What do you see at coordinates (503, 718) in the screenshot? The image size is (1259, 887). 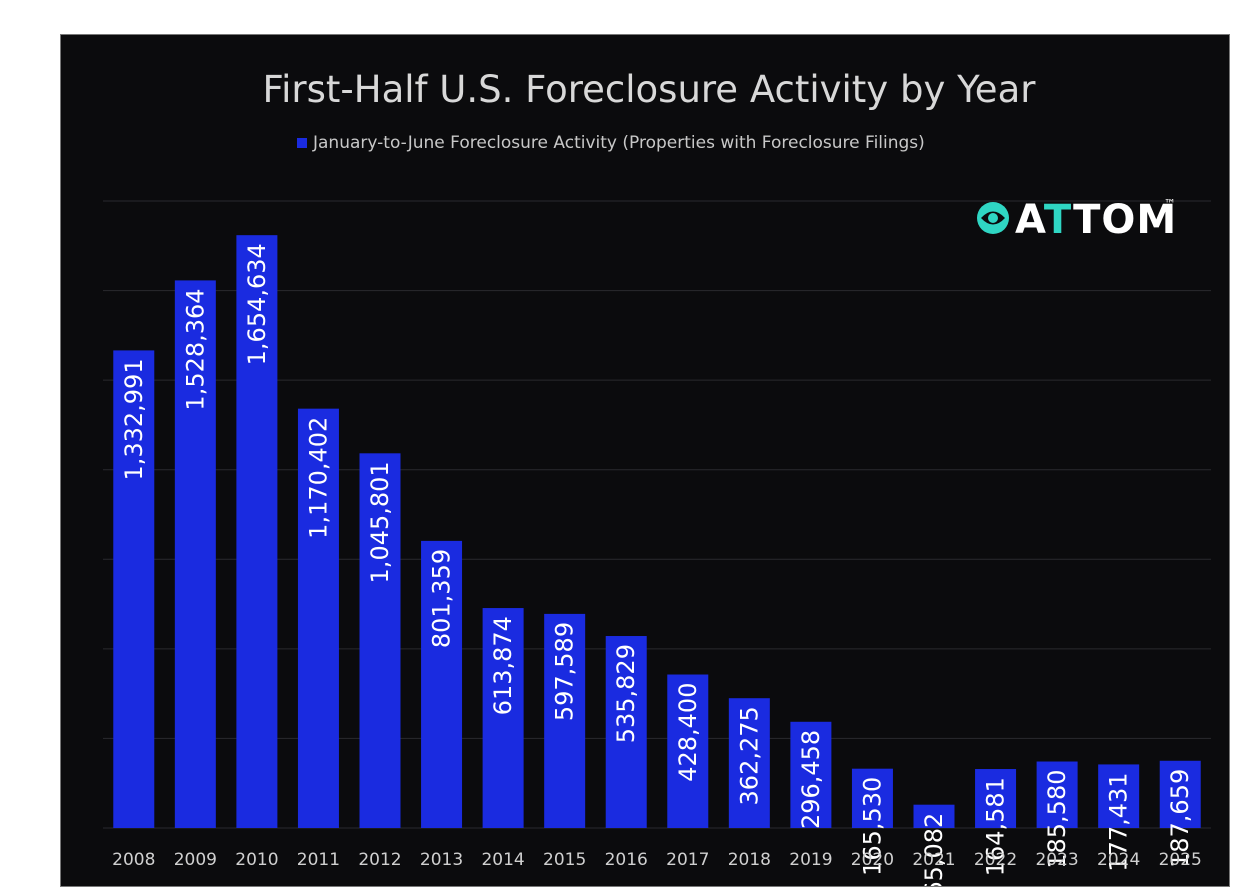 I see `bar-2014` at bounding box center [503, 718].